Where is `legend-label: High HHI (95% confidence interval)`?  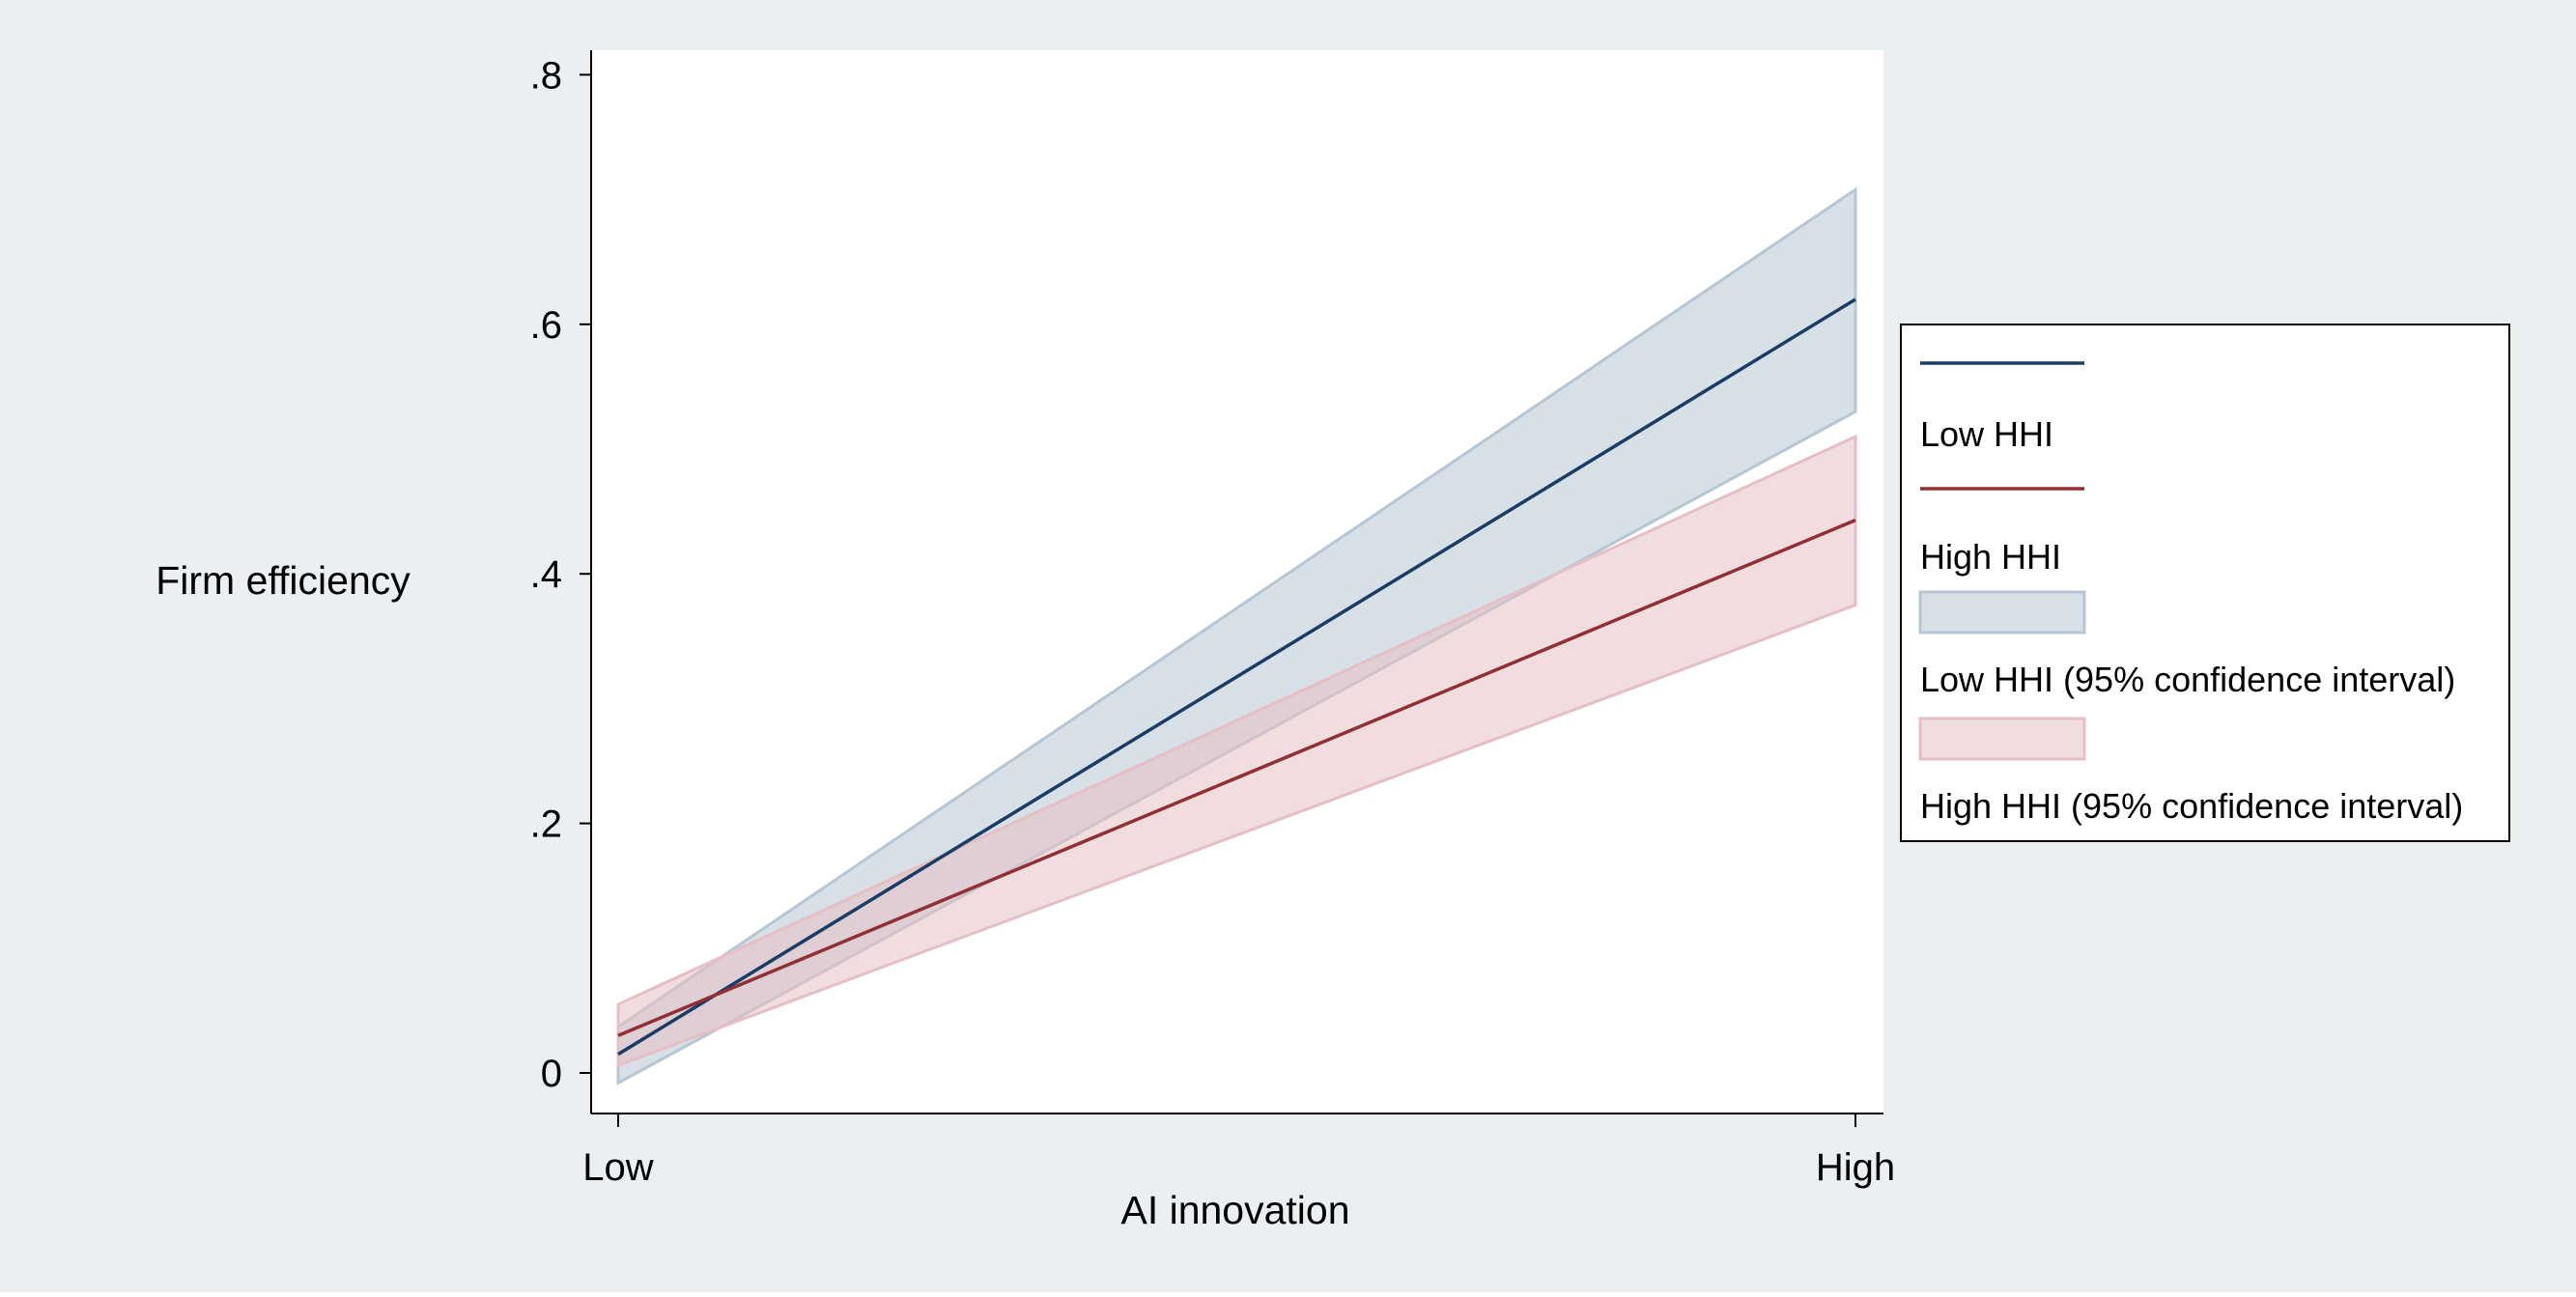 legend-label: High HHI (95% confidence interval) is located at coordinates (2191, 806).